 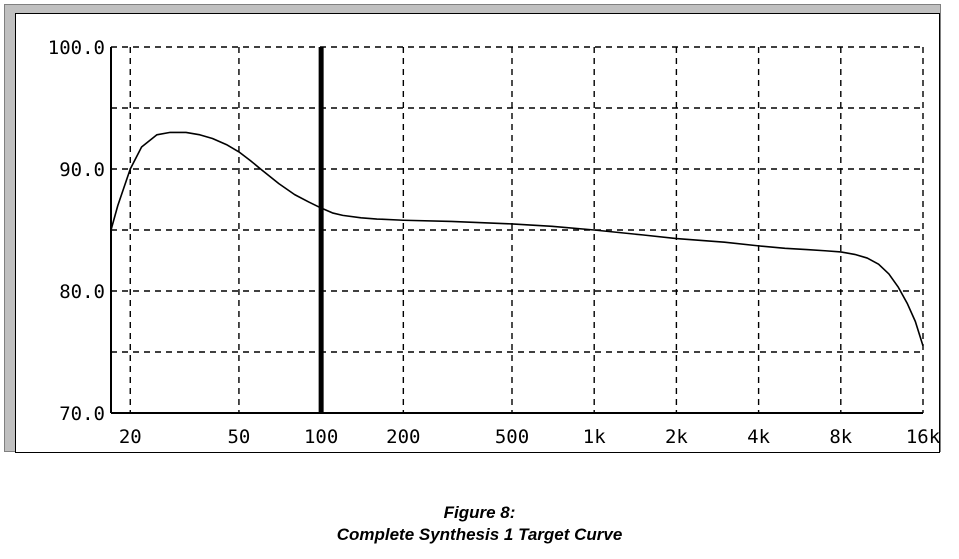 I want to click on y-tick-label-70.0: 70.0, so click(x=82, y=414).